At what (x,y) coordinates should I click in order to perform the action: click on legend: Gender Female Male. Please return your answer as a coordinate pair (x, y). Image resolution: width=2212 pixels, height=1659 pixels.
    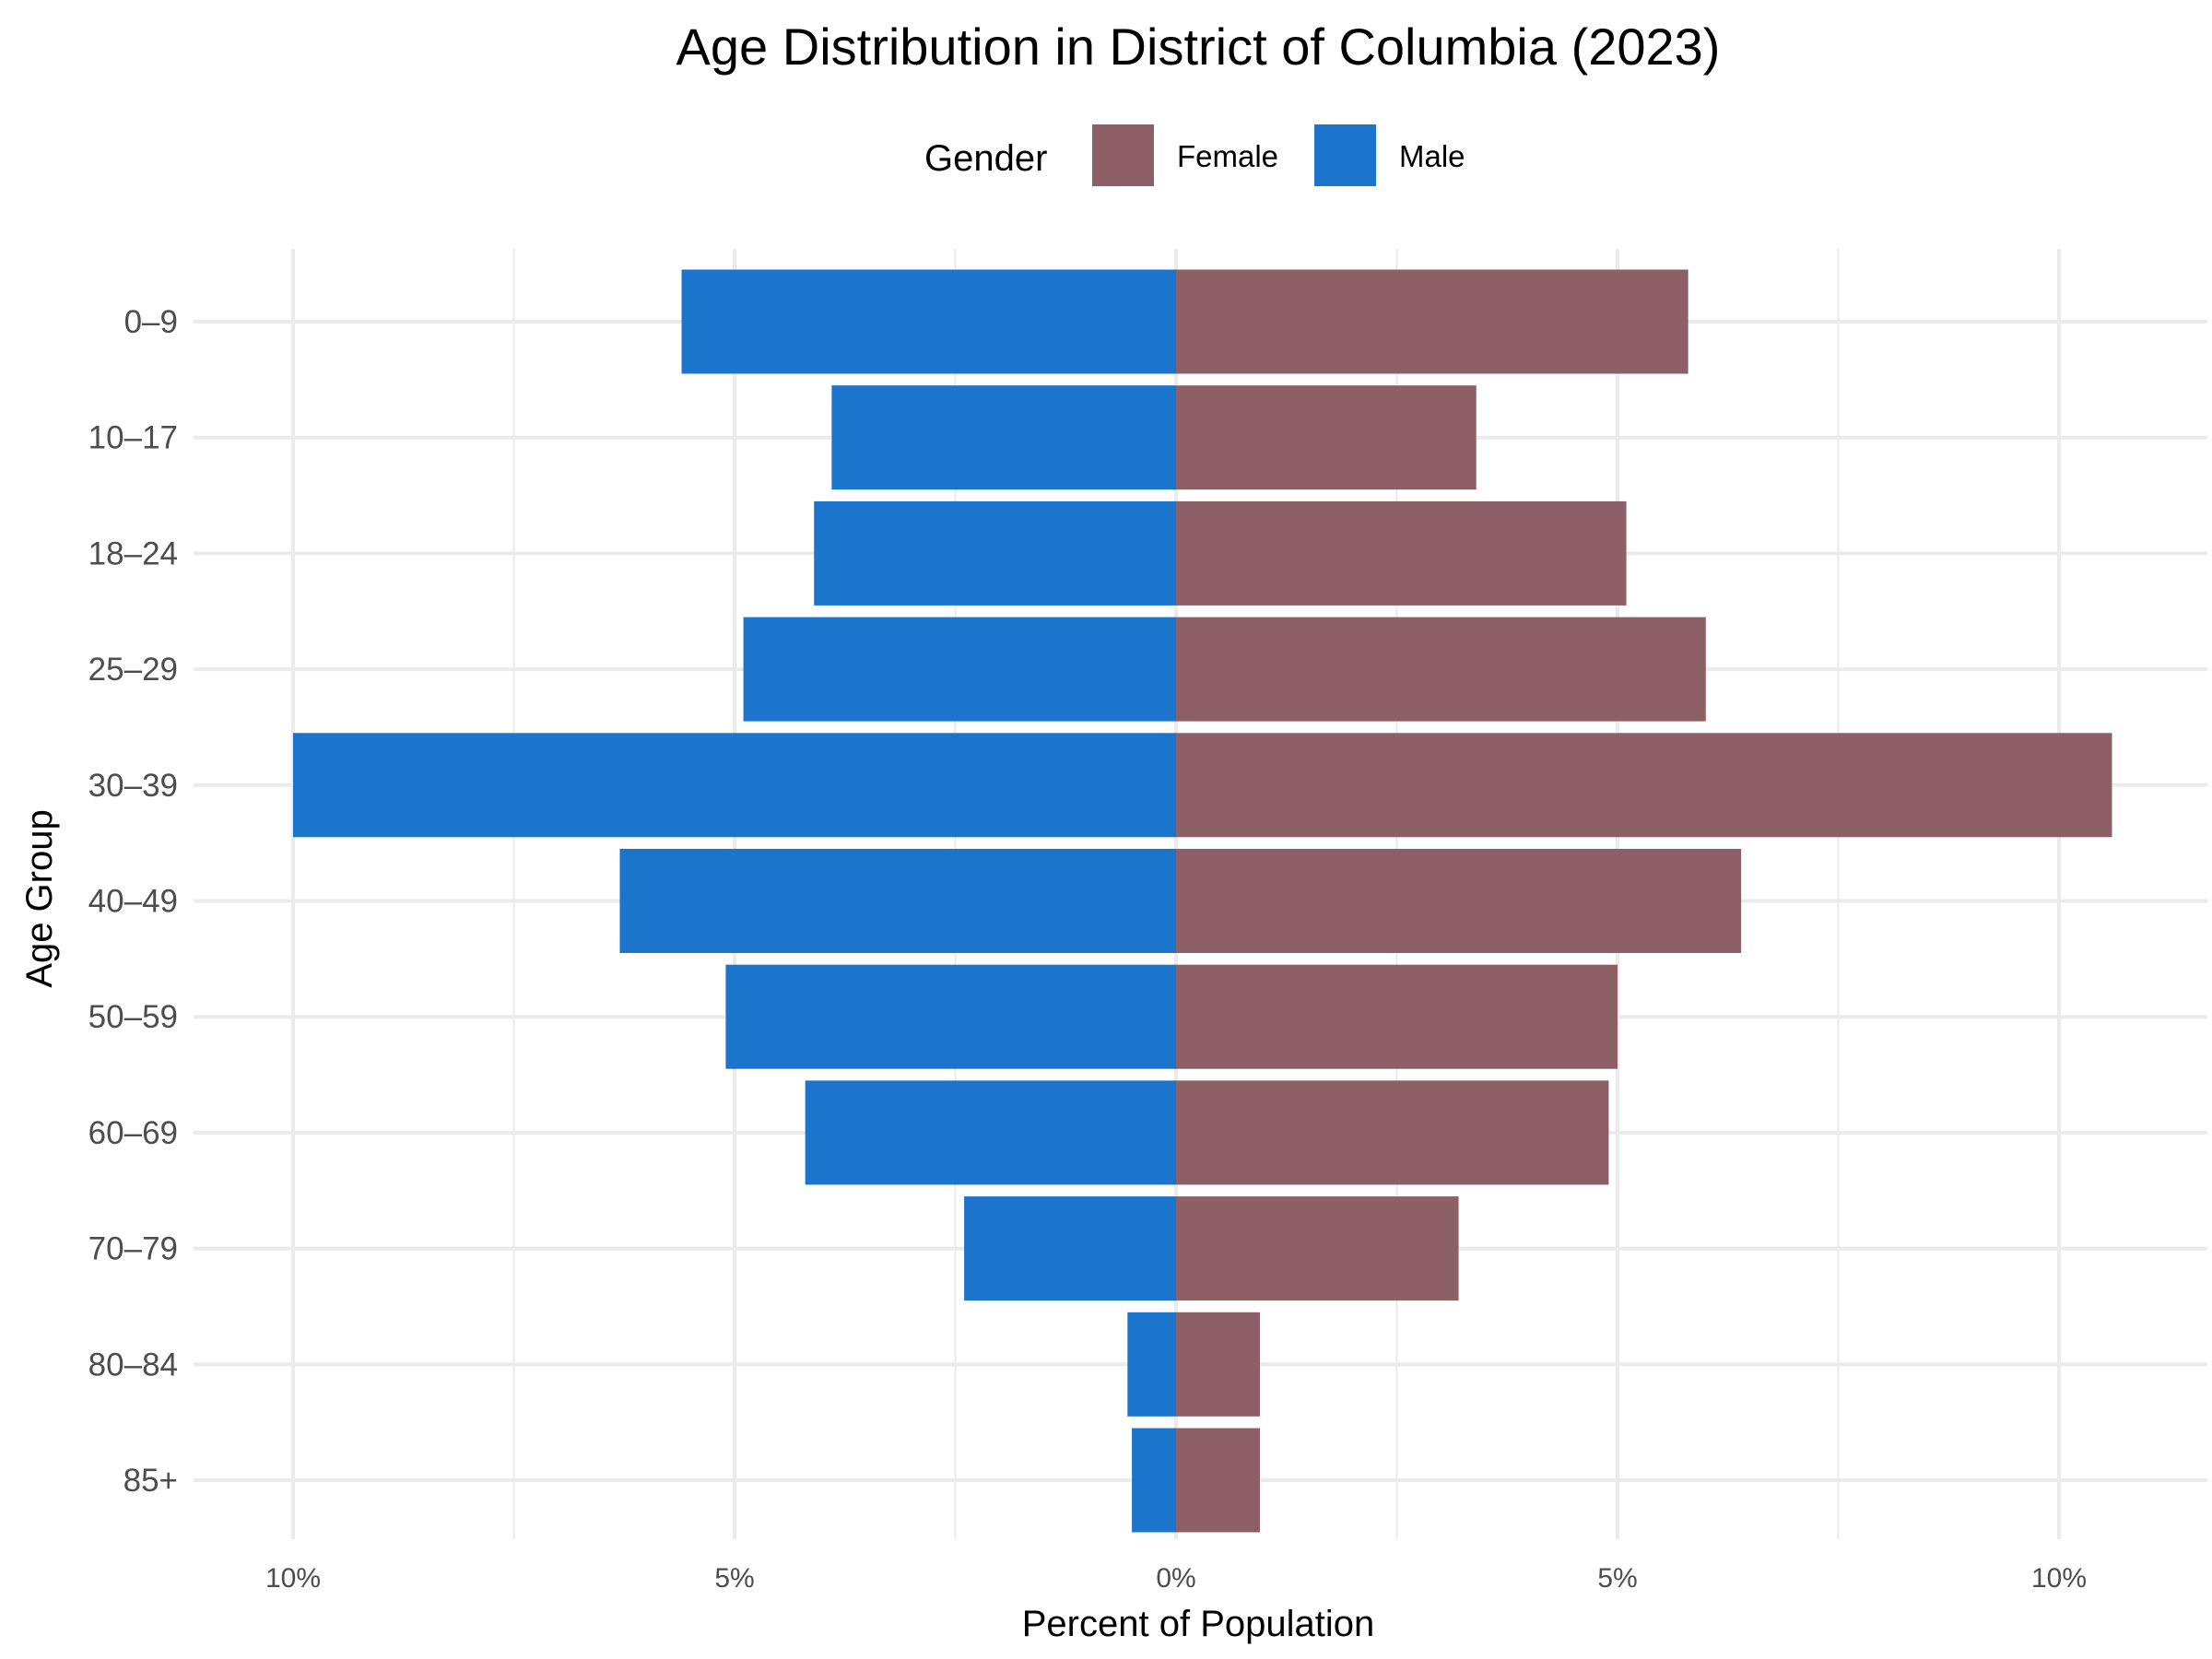
    Looking at the image, I should click on (1194, 155).